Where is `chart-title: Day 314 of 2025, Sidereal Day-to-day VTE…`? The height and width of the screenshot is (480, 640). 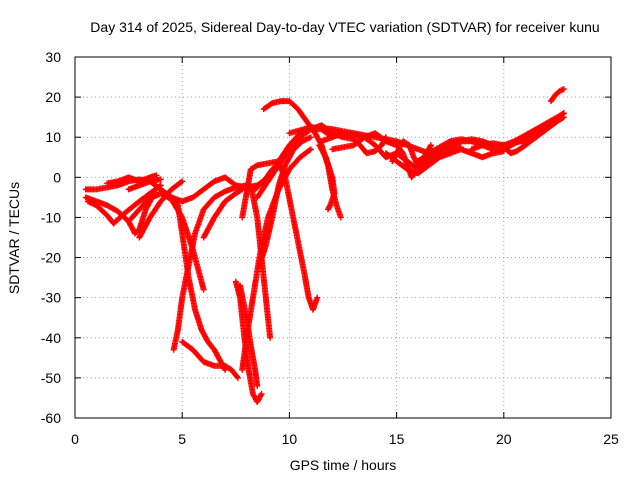
chart-title: Day 314 of 2025, Sidereal Day-to-day VTE… is located at coordinates (344, 27).